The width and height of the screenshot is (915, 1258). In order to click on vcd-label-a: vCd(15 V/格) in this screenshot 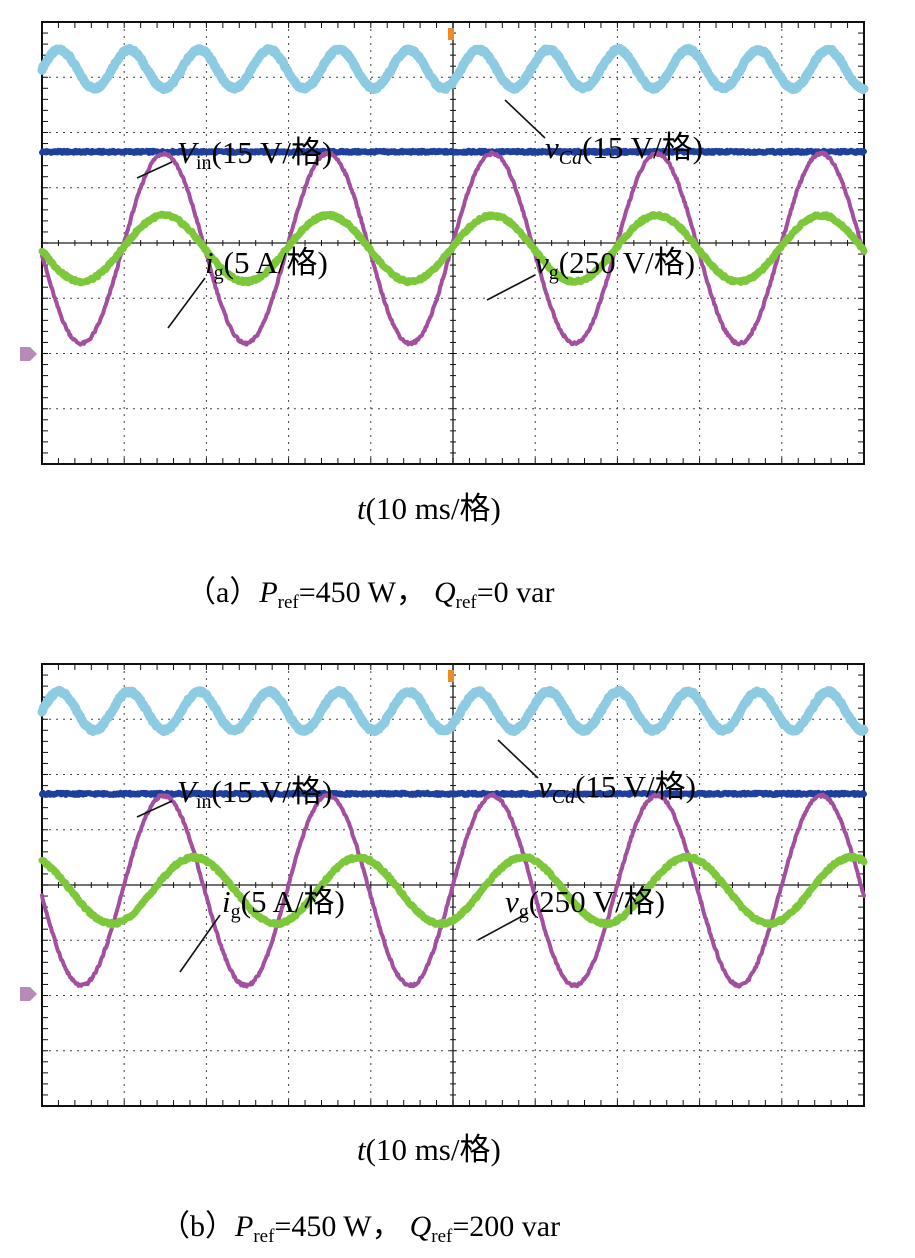, I will do `click(624, 149)`.